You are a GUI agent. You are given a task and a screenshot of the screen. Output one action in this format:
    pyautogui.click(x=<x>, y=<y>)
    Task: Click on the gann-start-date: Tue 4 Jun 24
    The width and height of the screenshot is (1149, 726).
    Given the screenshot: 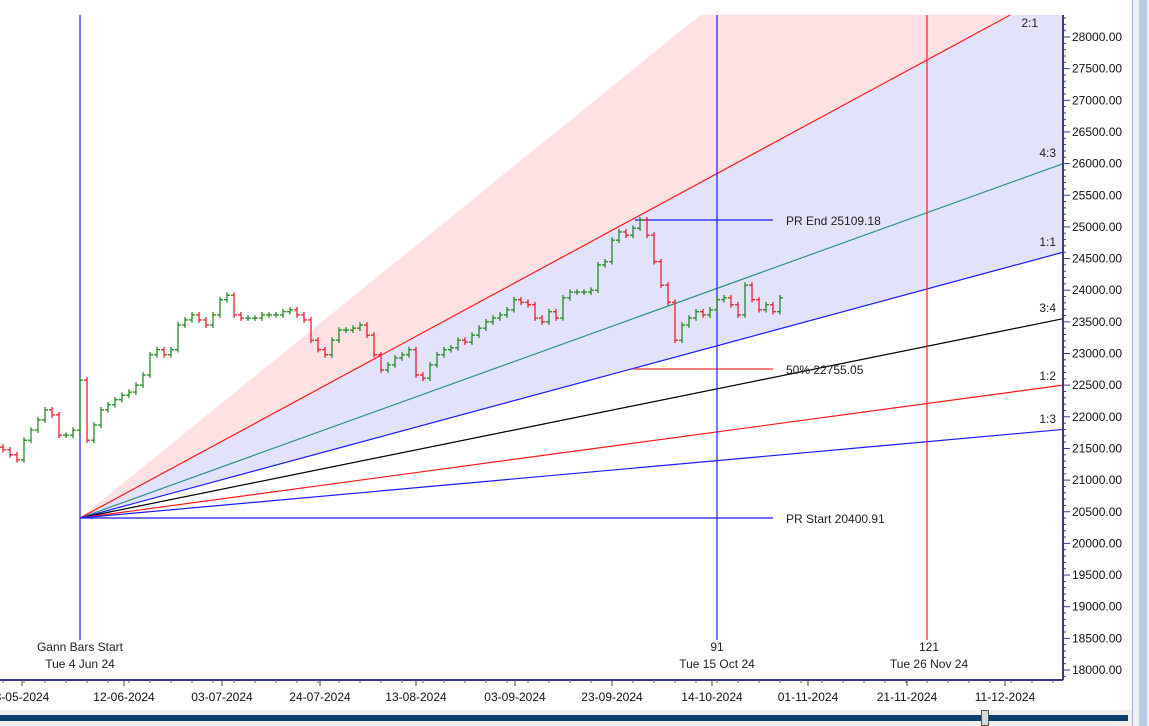 What is the action you would take?
    pyautogui.click(x=80, y=664)
    